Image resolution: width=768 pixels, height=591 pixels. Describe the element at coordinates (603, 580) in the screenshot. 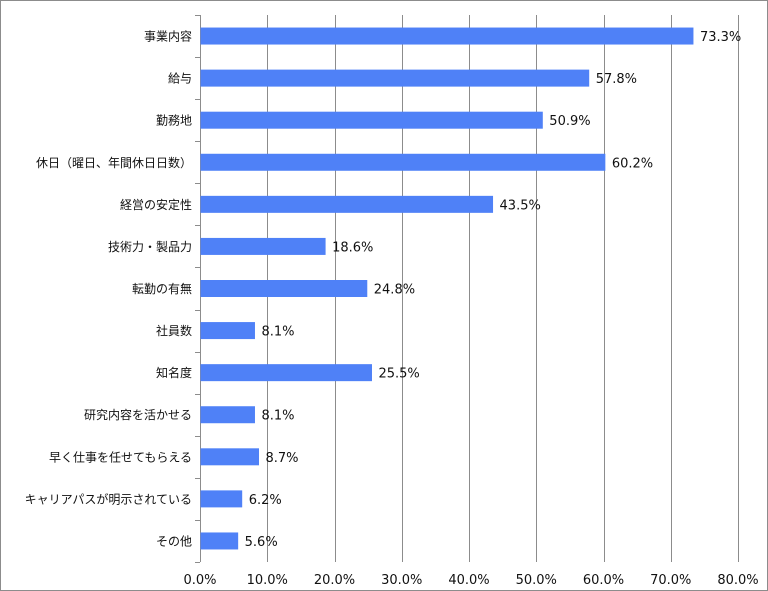

I see `x-tick-label: 60.0%` at that location.